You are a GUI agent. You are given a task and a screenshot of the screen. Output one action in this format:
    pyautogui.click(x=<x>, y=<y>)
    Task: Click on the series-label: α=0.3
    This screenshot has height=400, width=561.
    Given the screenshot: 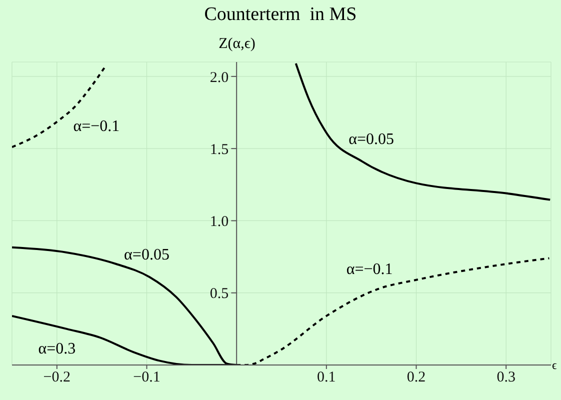 What is the action you would take?
    pyautogui.click(x=57, y=349)
    